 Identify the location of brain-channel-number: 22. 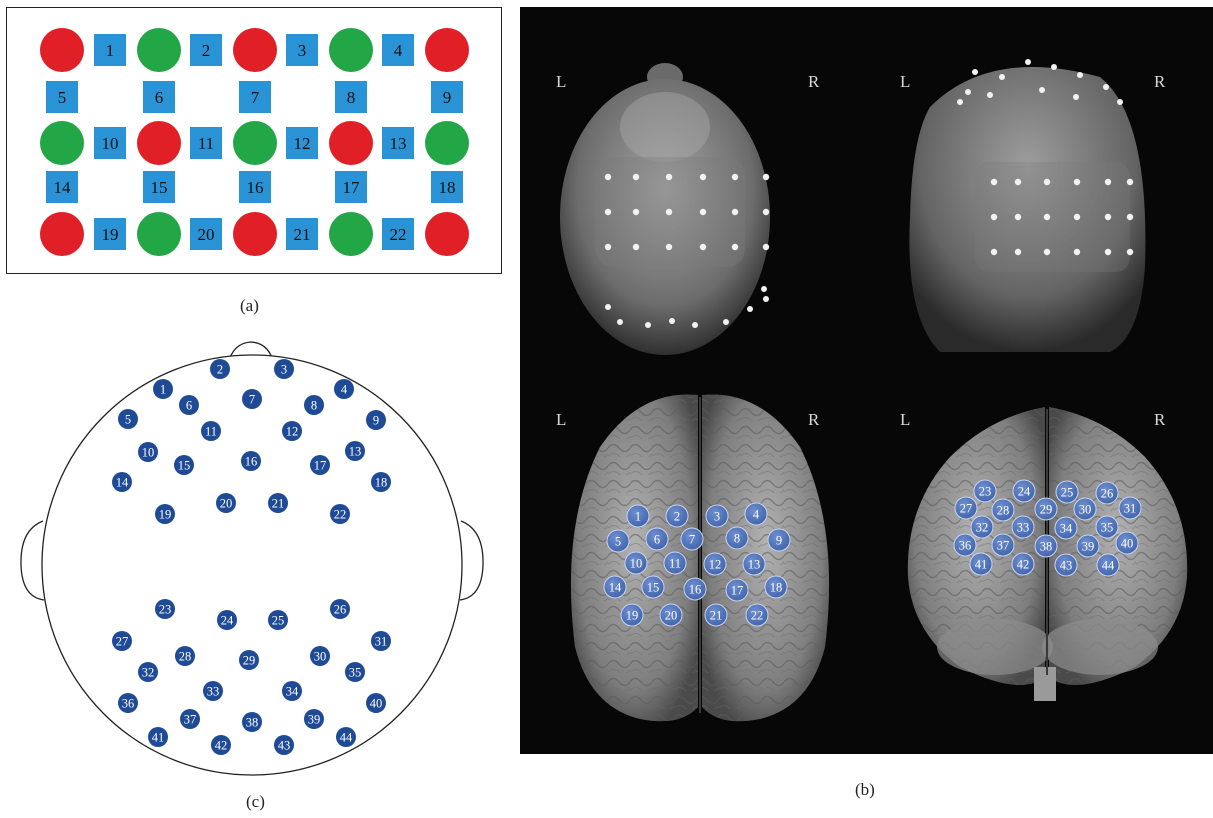
(757, 616).